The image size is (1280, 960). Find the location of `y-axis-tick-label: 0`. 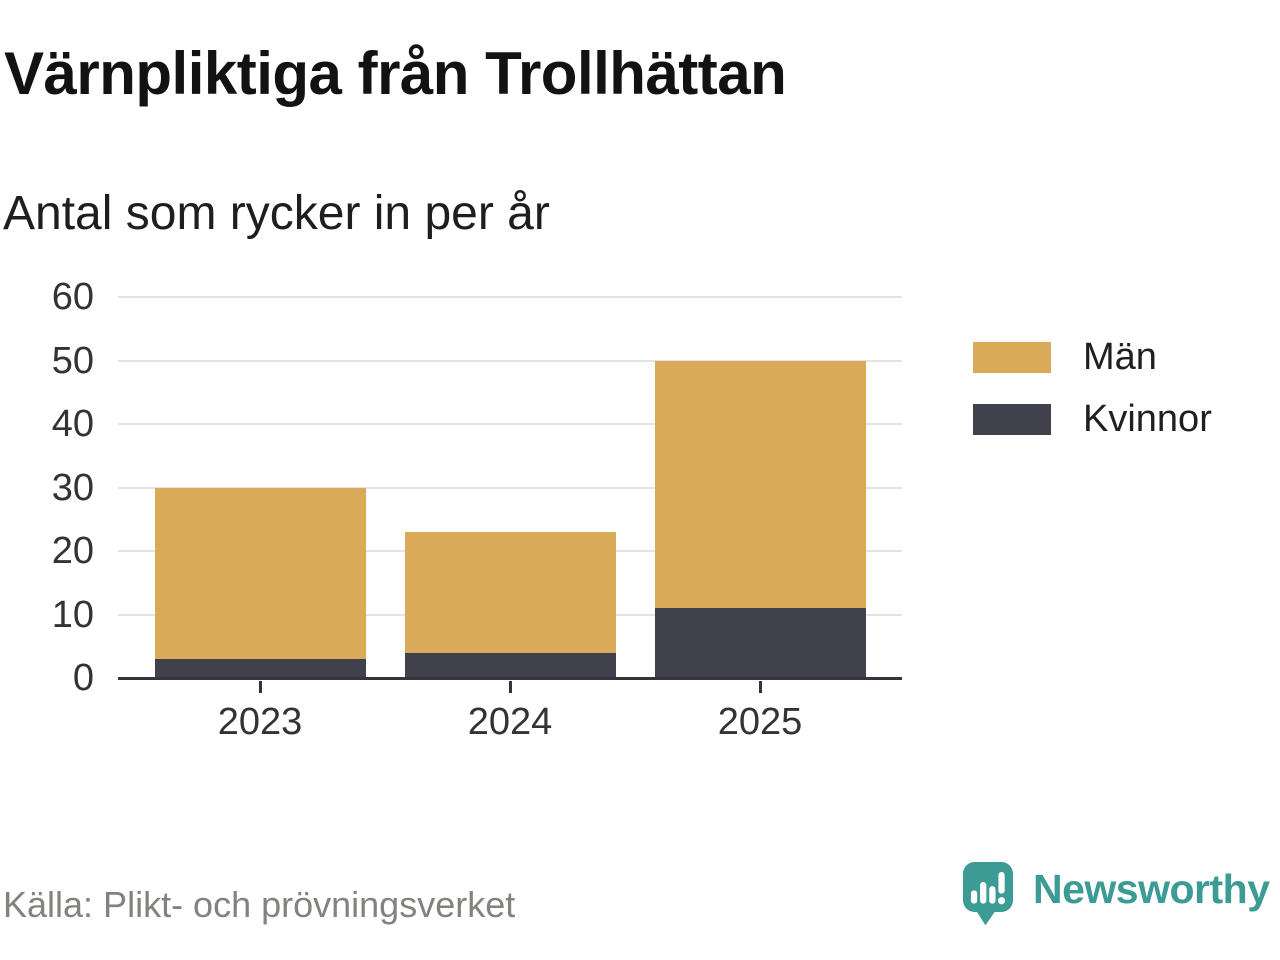

y-axis-tick-label: 0 is located at coordinates (83, 678).